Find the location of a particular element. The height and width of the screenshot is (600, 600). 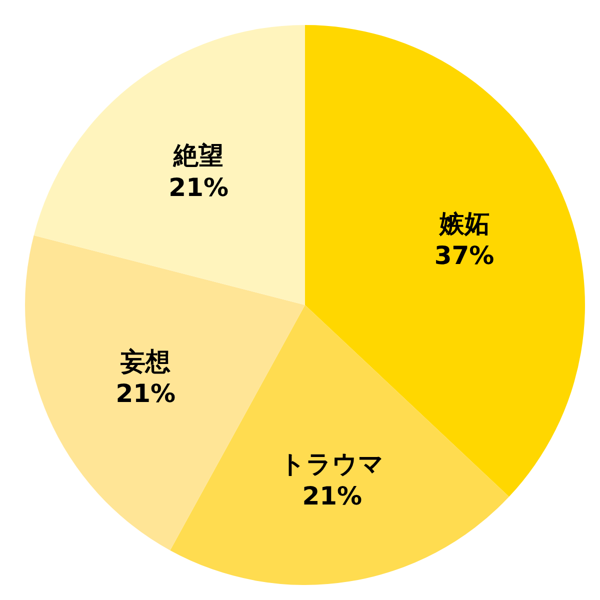

data-label: 37% is located at coordinates (464, 255).